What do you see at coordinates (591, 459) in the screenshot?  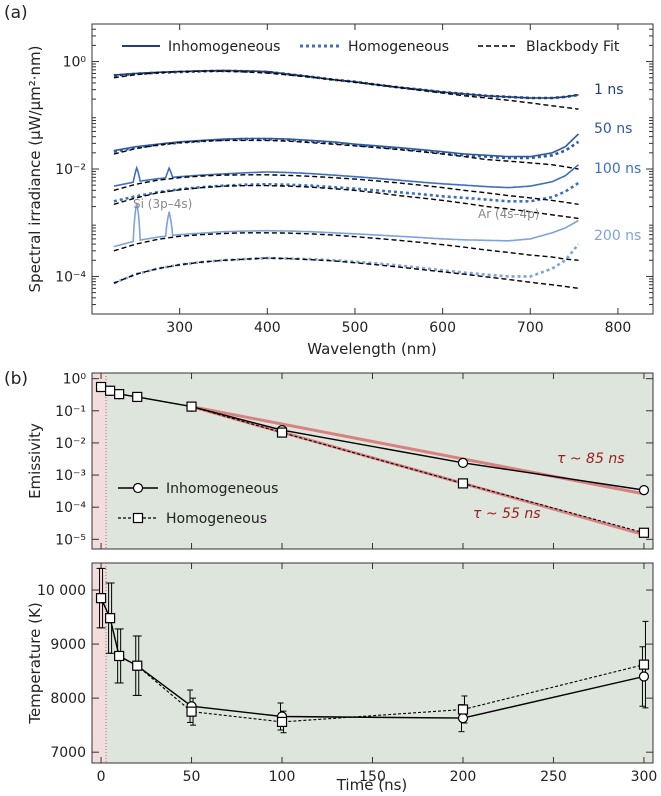 I see `tau-label-85: τ ~ 85 ns` at bounding box center [591, 459].